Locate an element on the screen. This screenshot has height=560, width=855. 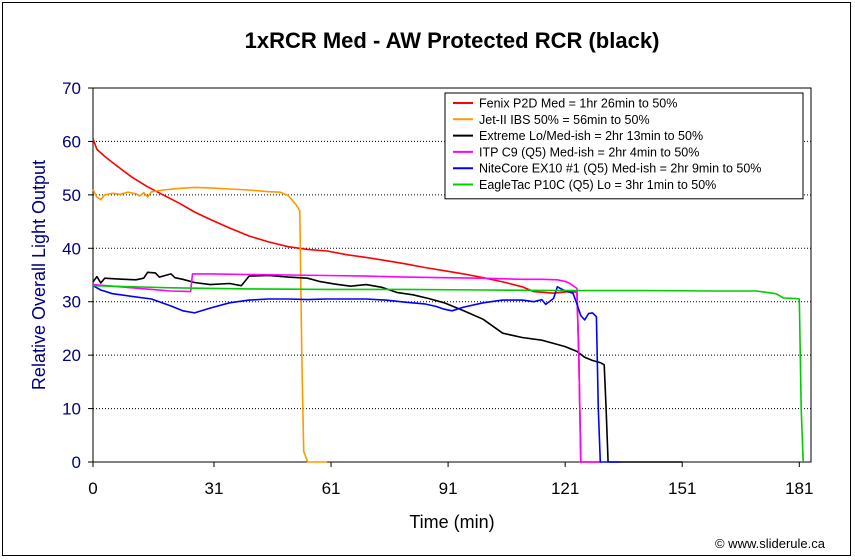
legend-entry: ITP C9 (Q5) Med-ish = 2hr 4min to 50% is located at coordinates (589, 152).